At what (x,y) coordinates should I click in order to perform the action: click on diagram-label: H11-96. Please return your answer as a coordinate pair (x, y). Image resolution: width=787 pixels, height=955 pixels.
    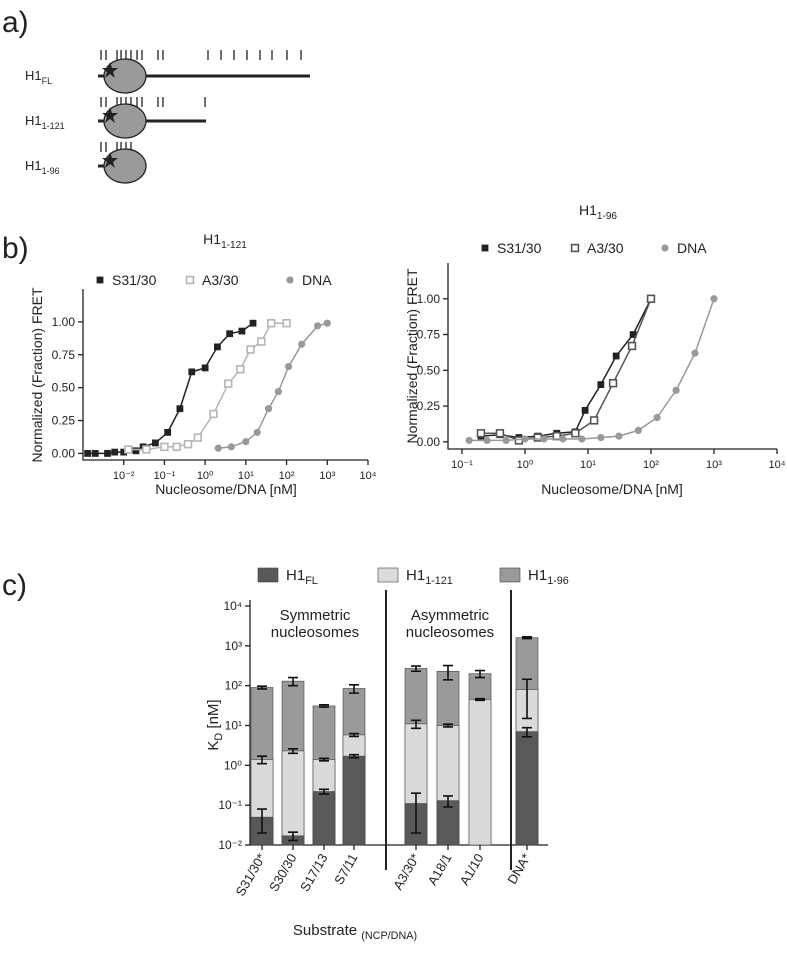
    Looking at the image, I should click on (42, 167).